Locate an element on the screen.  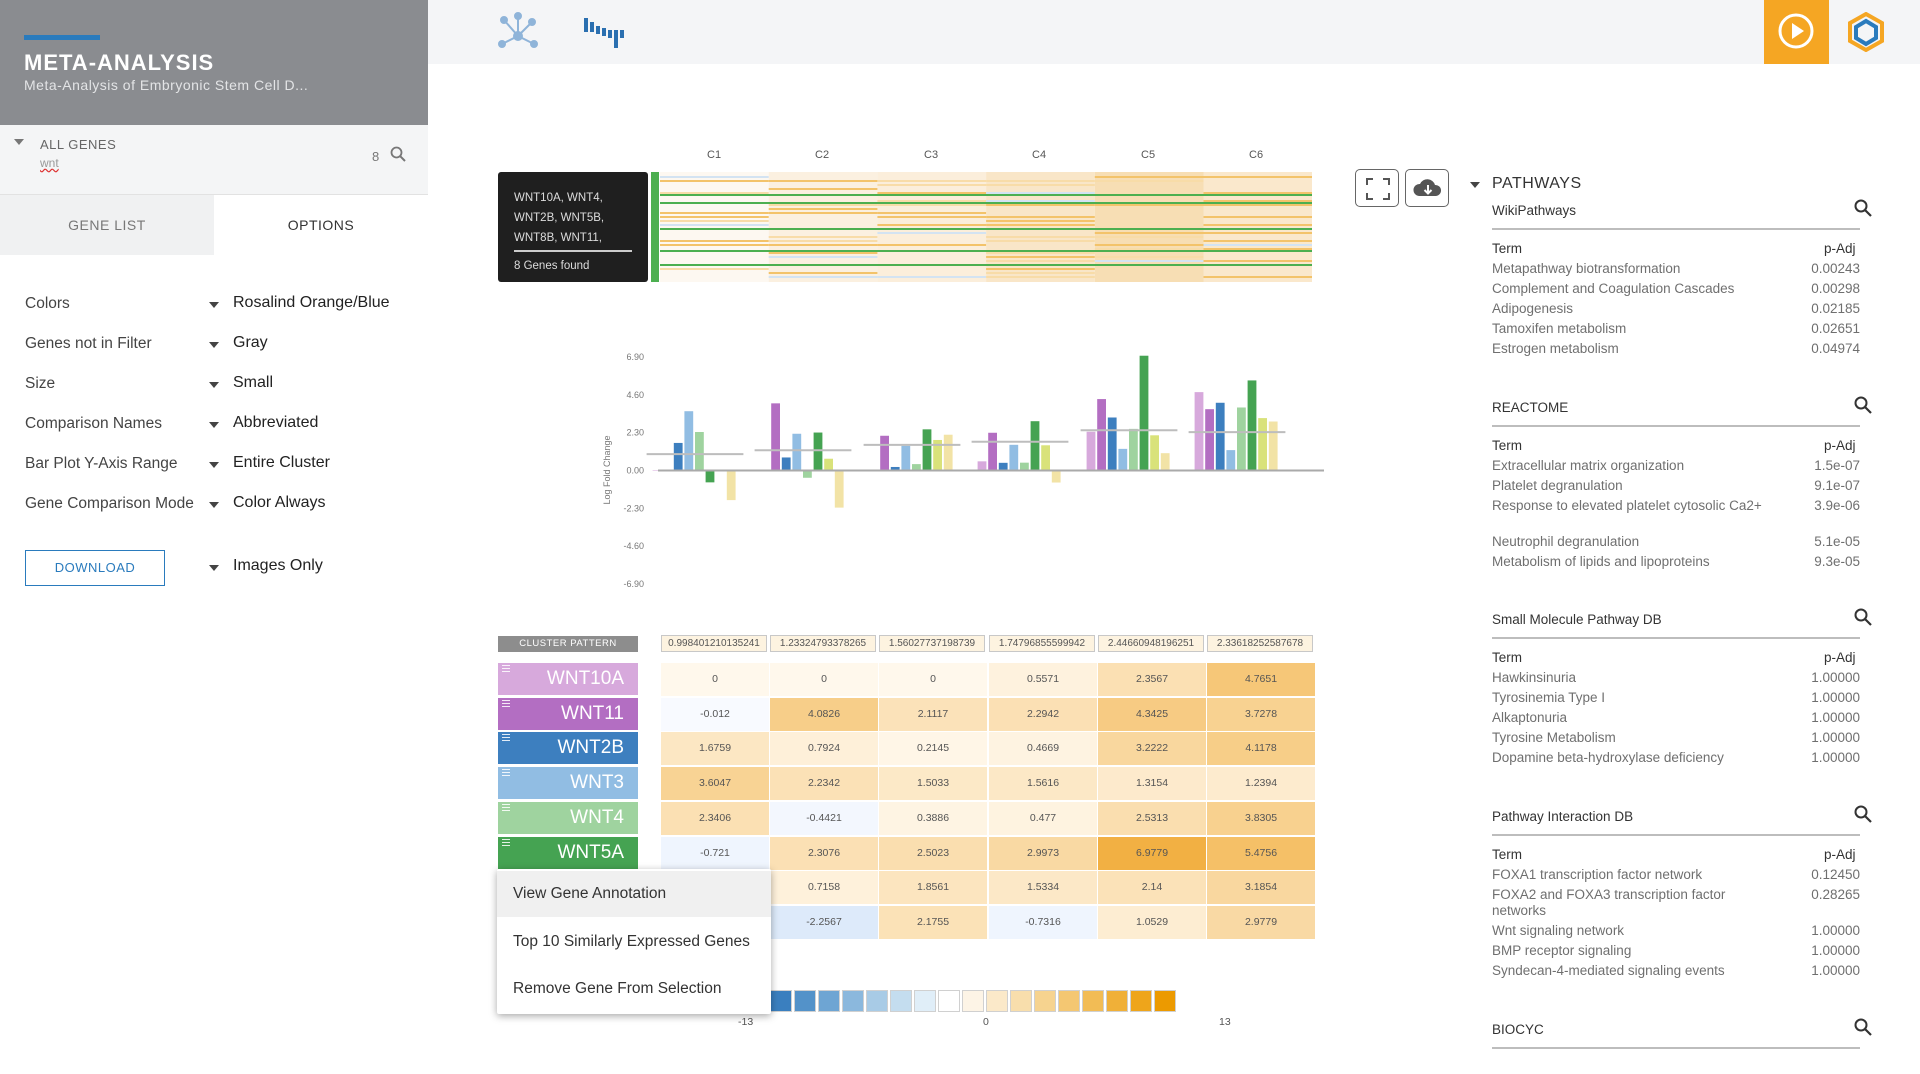
bar-wnt2b-c2 is located at coordinates (786, 464).